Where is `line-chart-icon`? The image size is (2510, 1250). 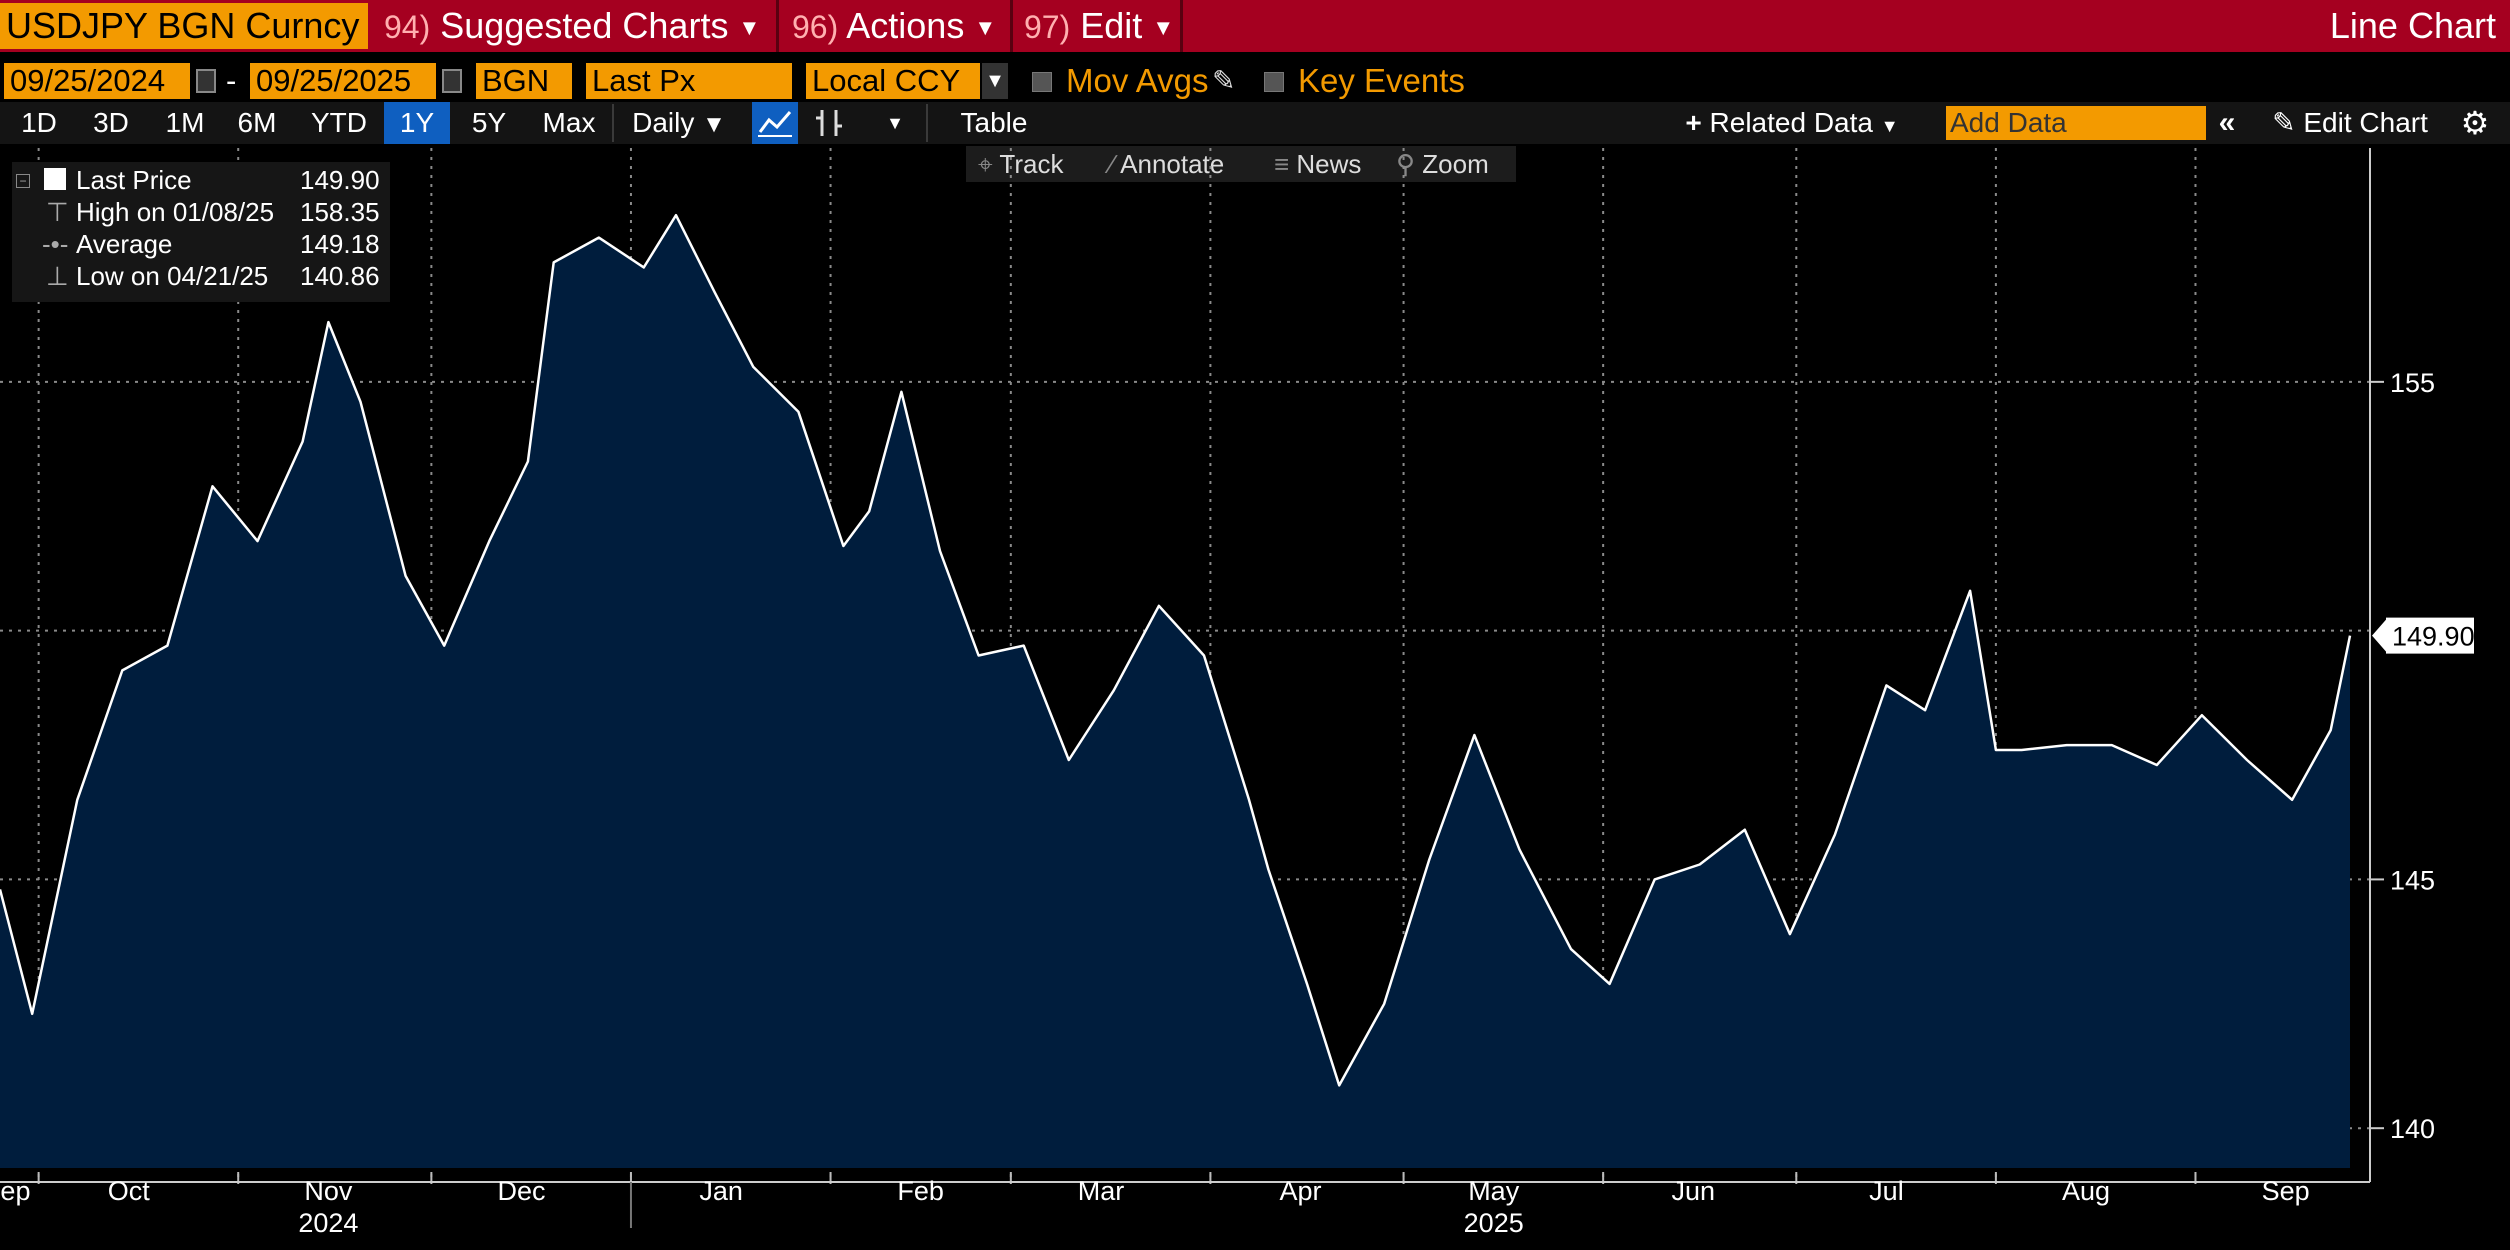
line-chart-icon is located at coordinates (775, 123).